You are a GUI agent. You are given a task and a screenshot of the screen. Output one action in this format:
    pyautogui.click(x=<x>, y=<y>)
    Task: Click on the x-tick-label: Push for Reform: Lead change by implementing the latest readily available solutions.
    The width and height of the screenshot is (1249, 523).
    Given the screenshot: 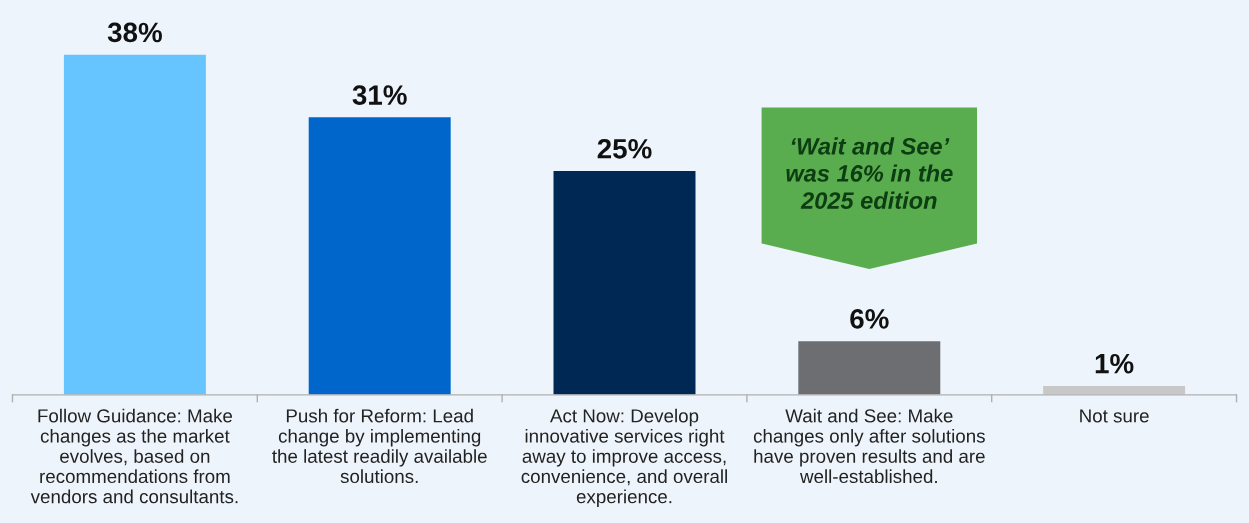 What is the action you would take?
    pyautogui.click(x=379, y=446)
    